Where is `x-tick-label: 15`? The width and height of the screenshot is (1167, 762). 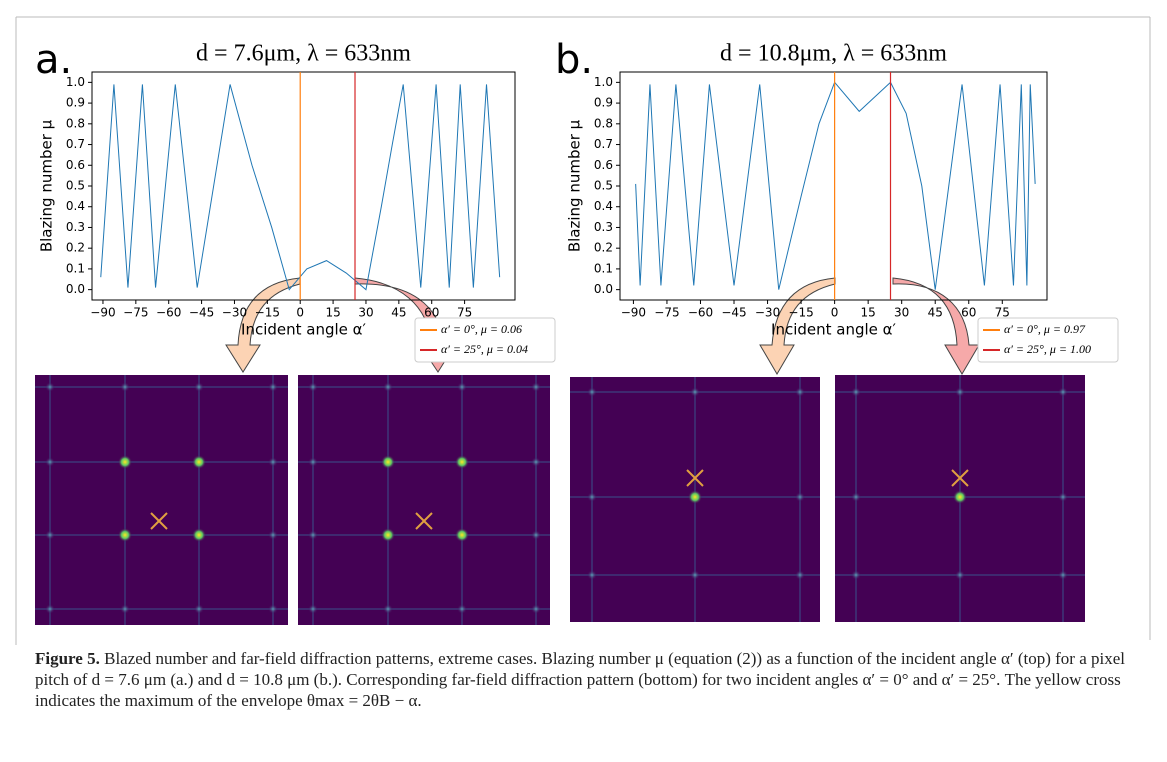 x-tick-label: 15 is located at coordinates (332, 313).